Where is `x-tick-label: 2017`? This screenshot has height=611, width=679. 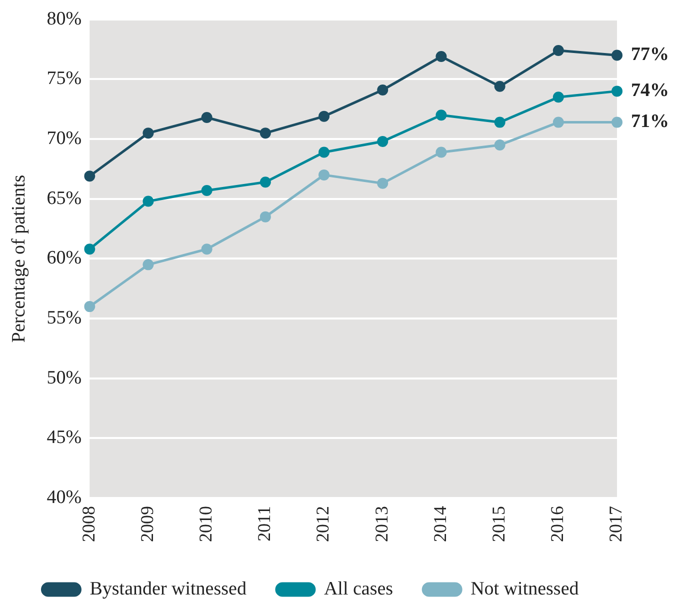 x-tick-label: 2017 is located at coordinates (616, 524).